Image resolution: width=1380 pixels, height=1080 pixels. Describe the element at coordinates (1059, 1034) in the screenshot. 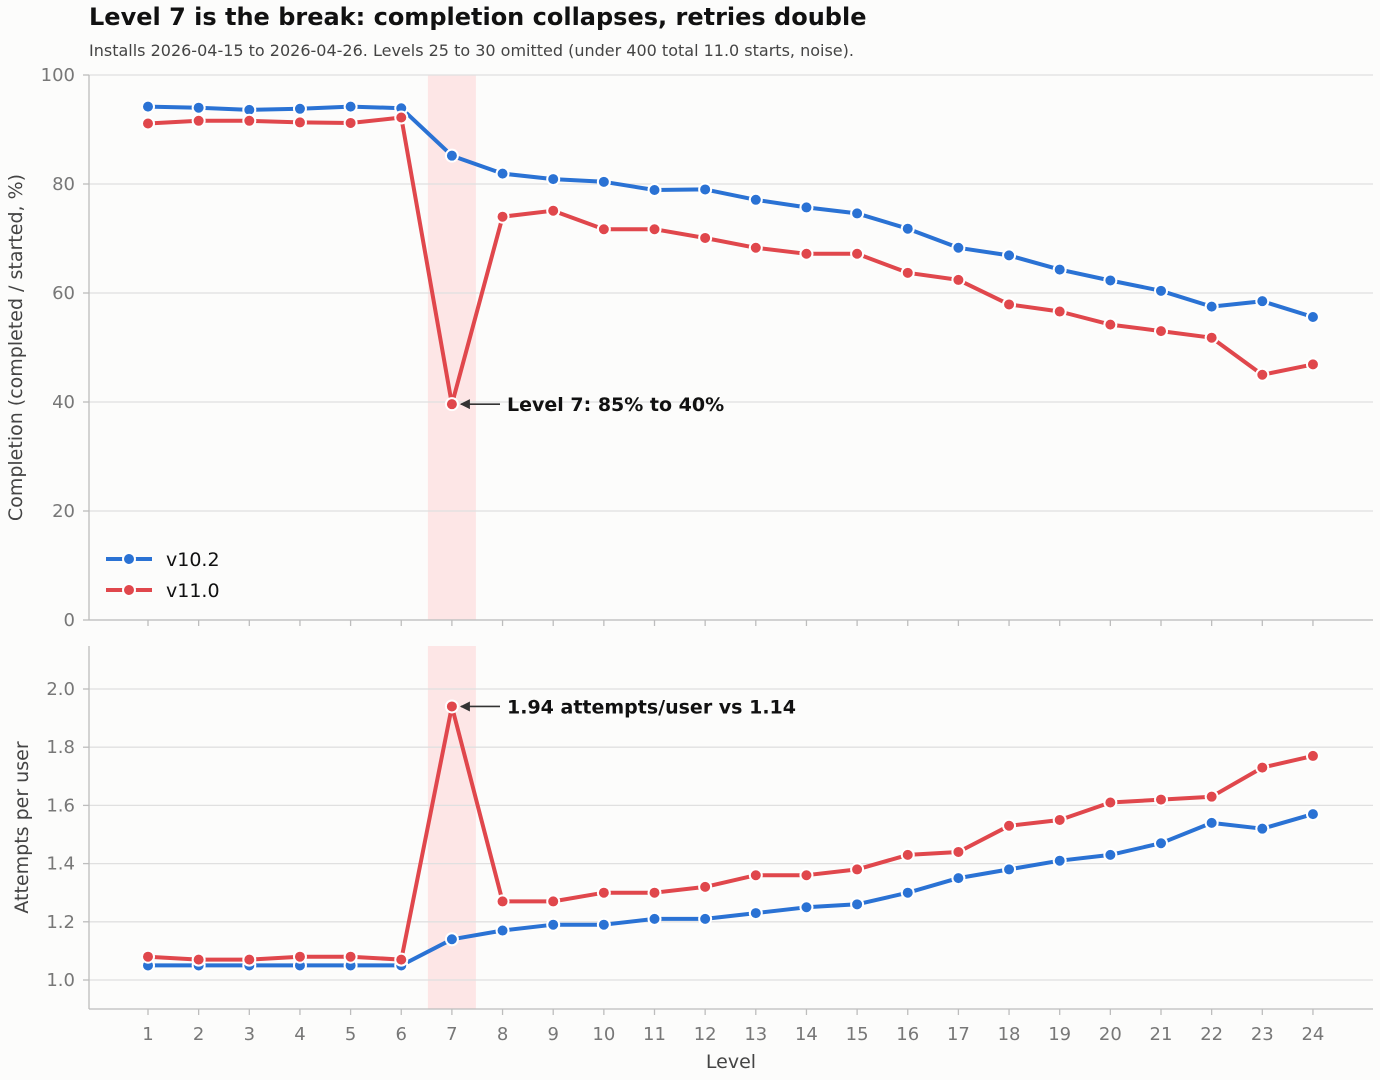

I see `x-tick-label: 19` at that location.